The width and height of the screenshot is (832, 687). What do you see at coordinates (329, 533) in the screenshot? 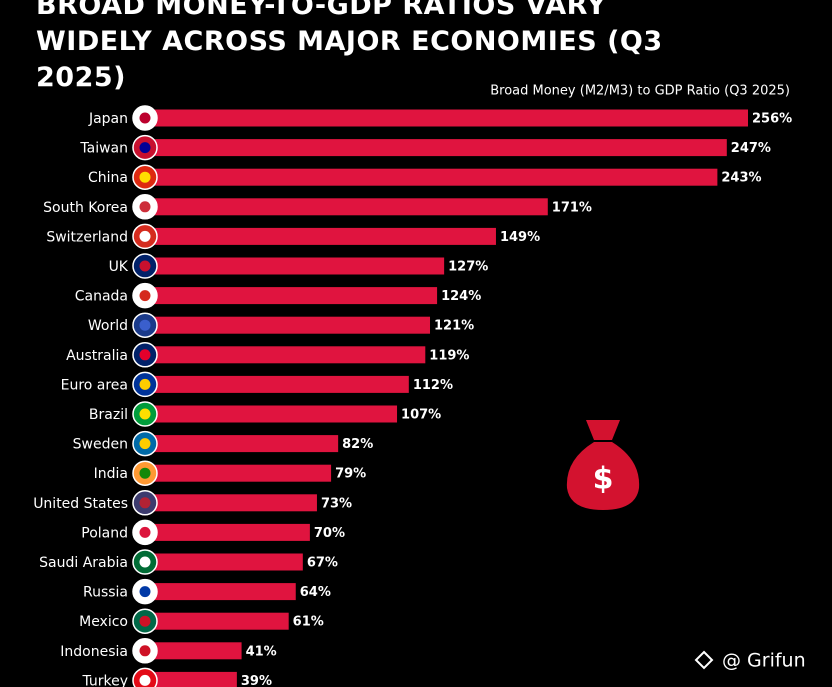
I see `value-label: 70%` at bounding box center [329, 533].